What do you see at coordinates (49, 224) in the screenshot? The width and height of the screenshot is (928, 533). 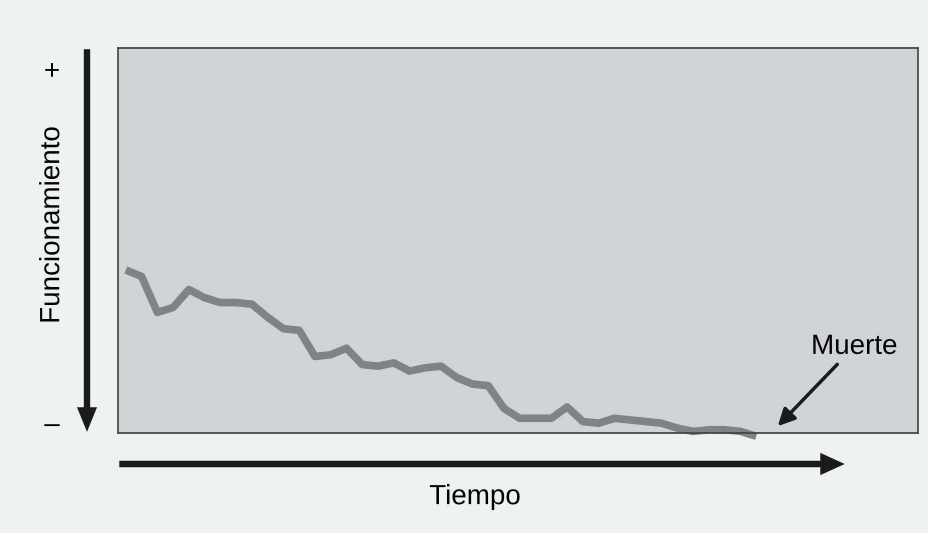 I see `y-axis-title: Funcionamiento` at bounding box center [49, 224].